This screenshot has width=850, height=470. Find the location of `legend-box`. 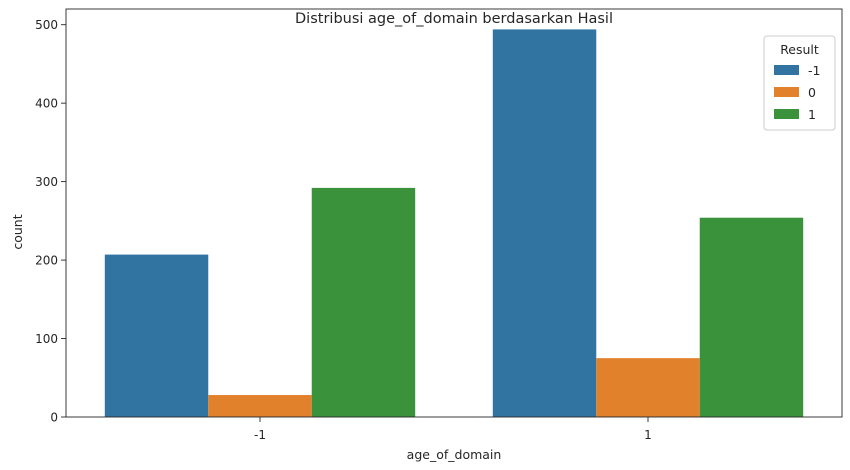

legend-box is located at coordinates (799, 83).